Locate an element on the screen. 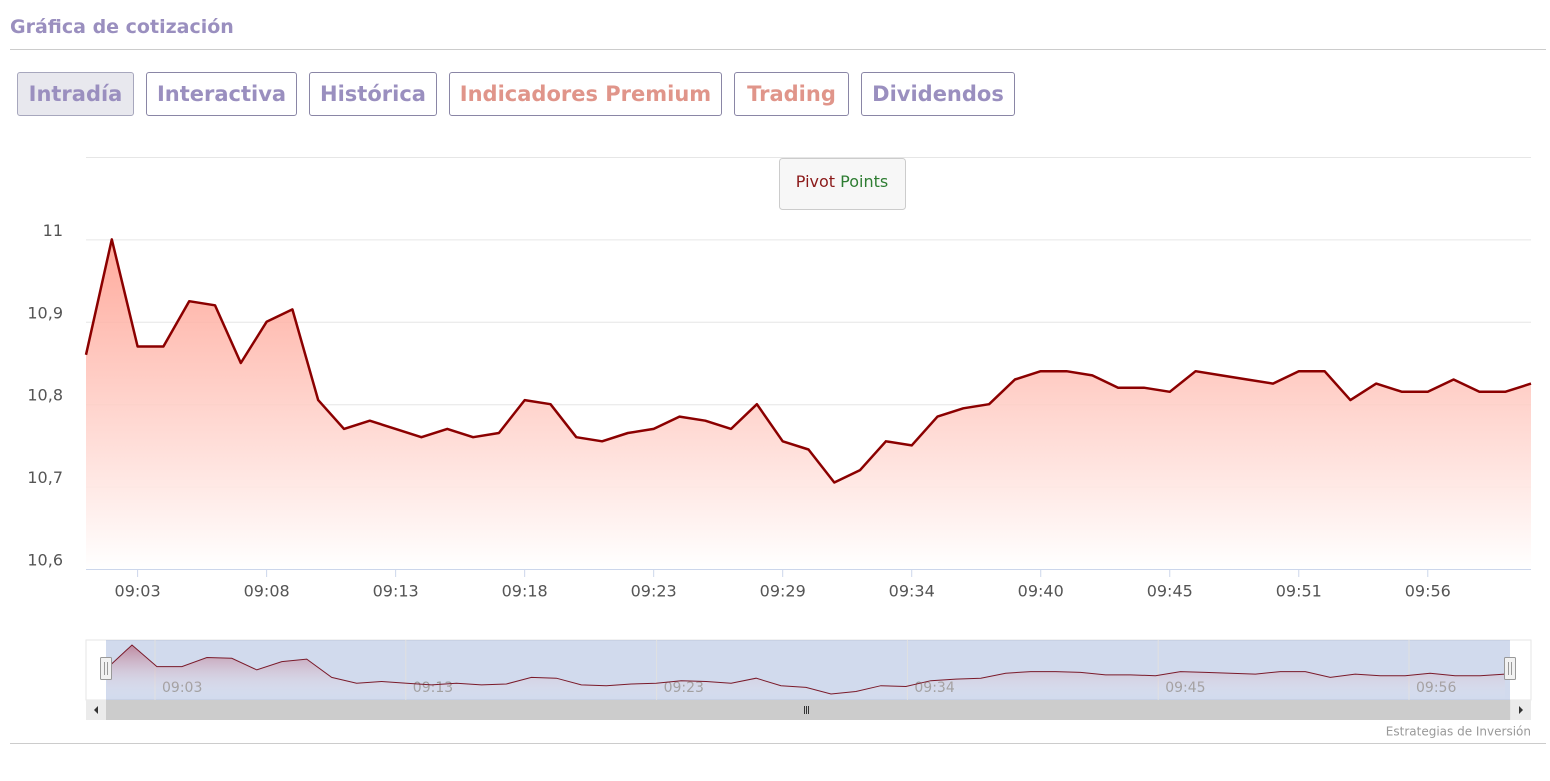 This screenshot has width=1550, height=781. tab: Indicadores Premium is located at coordinates (585, 94).